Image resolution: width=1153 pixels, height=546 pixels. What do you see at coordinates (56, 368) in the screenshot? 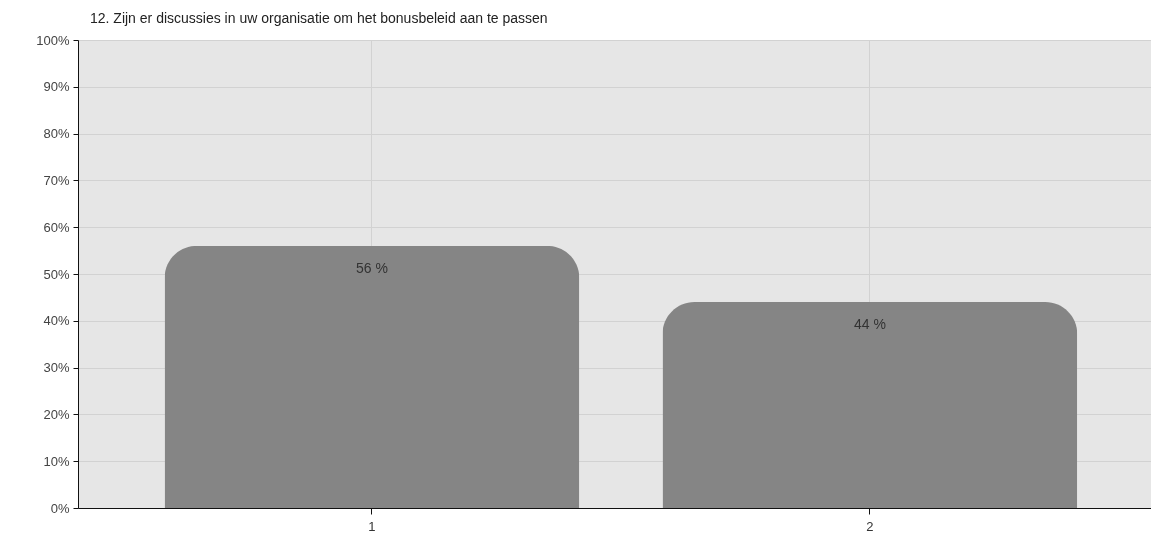
I see `y-tick-label: 30%` at bounding box center [56, 368].